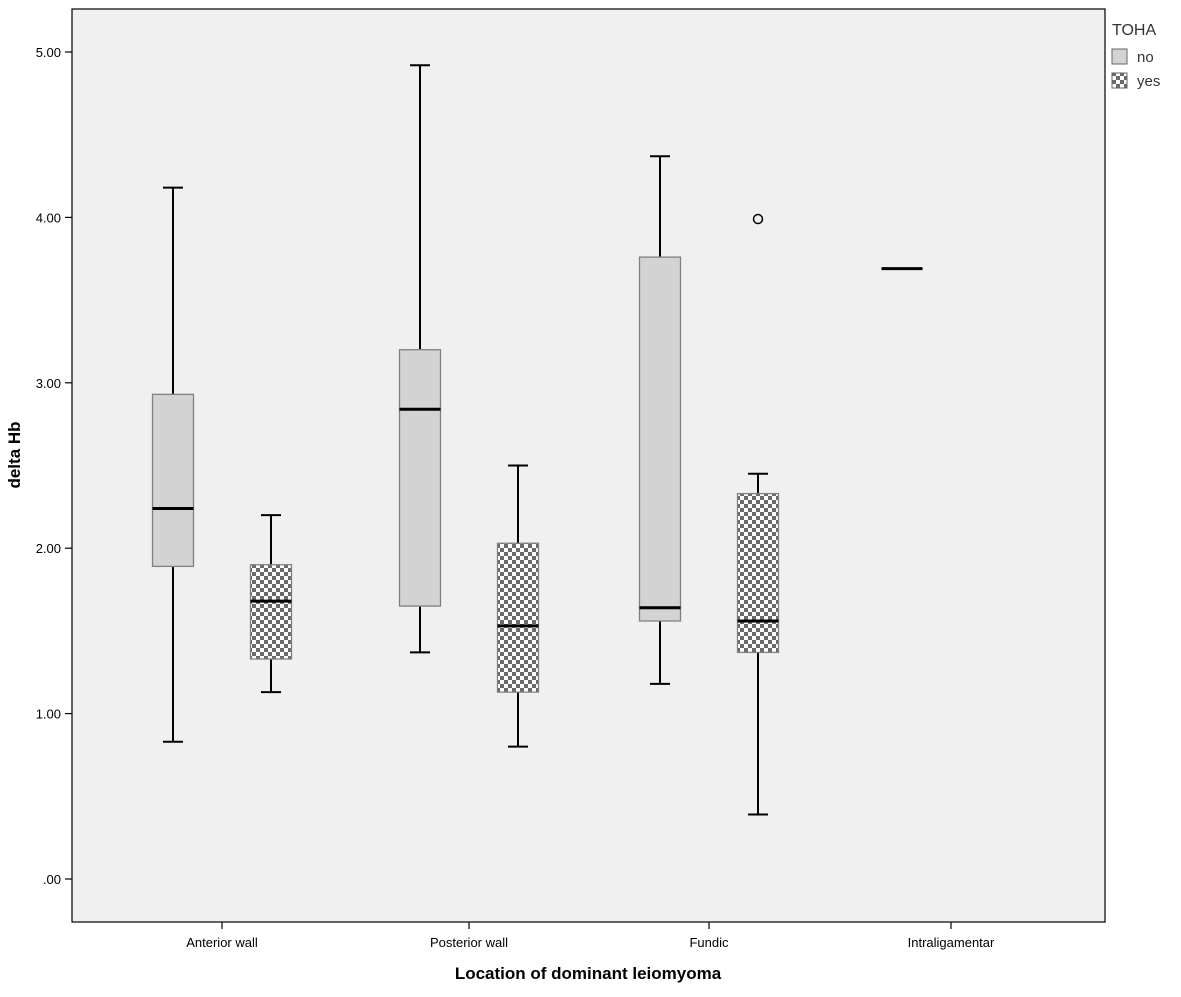 The image size is (1181, 997). Describe the element at coordinates (758, 219) in the screenshot. I see `outlier-point` at that location.